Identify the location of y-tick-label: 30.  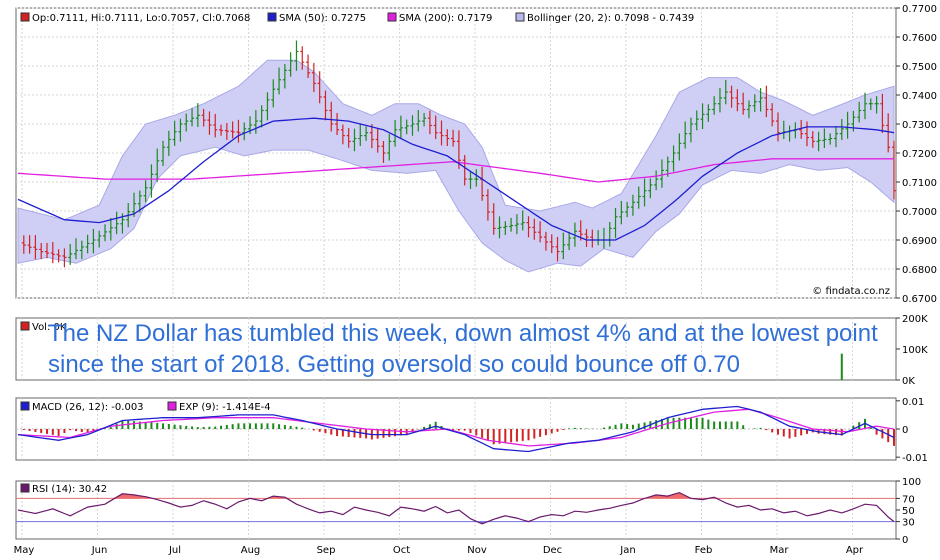
(908, 523).